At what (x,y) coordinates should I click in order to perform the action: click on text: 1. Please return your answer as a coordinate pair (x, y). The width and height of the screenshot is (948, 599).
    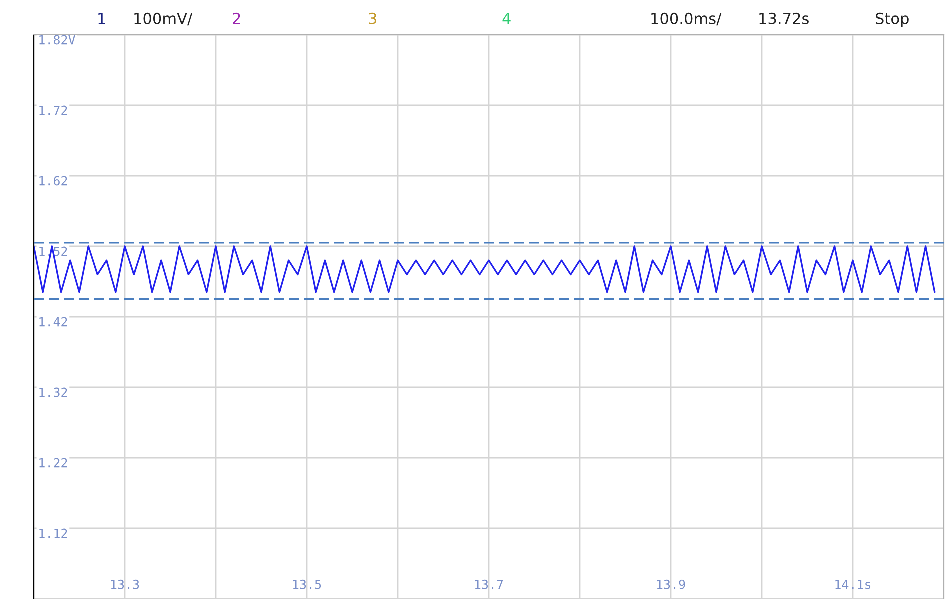
    Looking at the image, I should click on (102, 18).